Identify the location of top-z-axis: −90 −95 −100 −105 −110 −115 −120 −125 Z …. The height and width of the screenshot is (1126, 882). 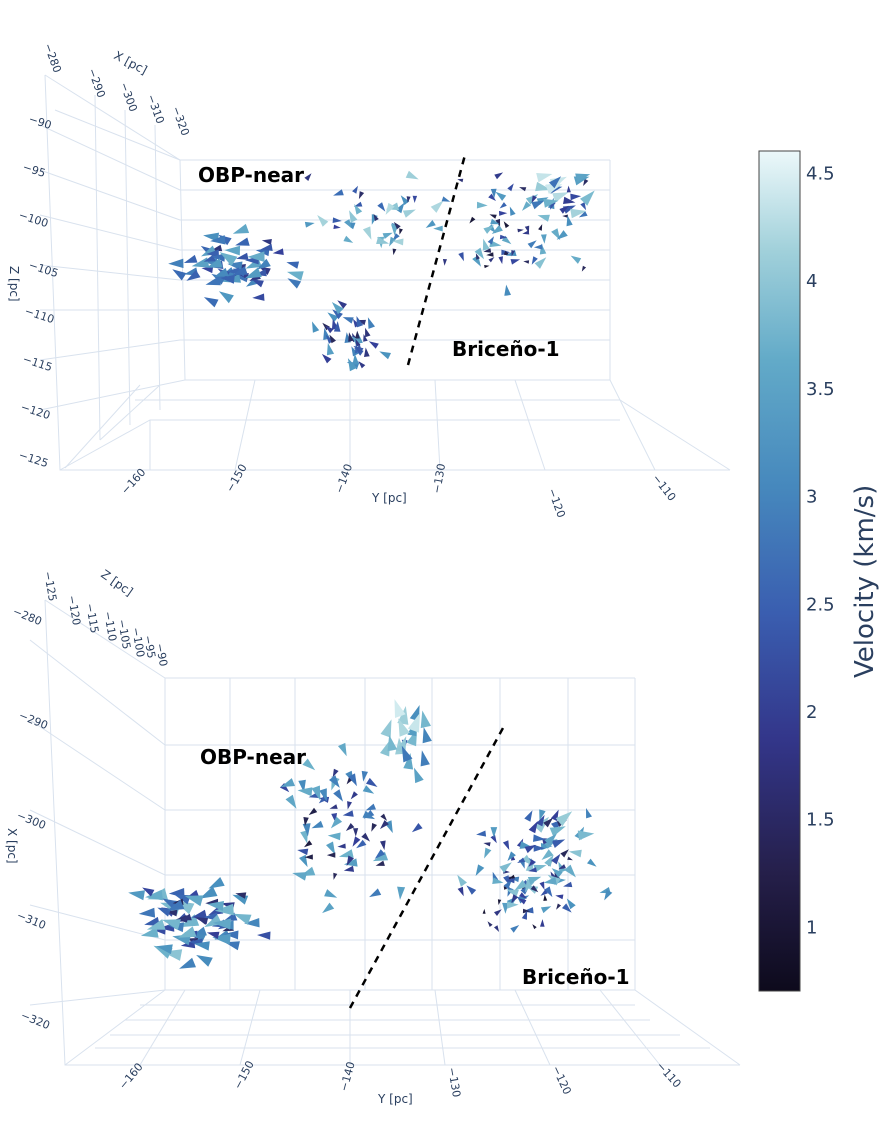
(33, 291).